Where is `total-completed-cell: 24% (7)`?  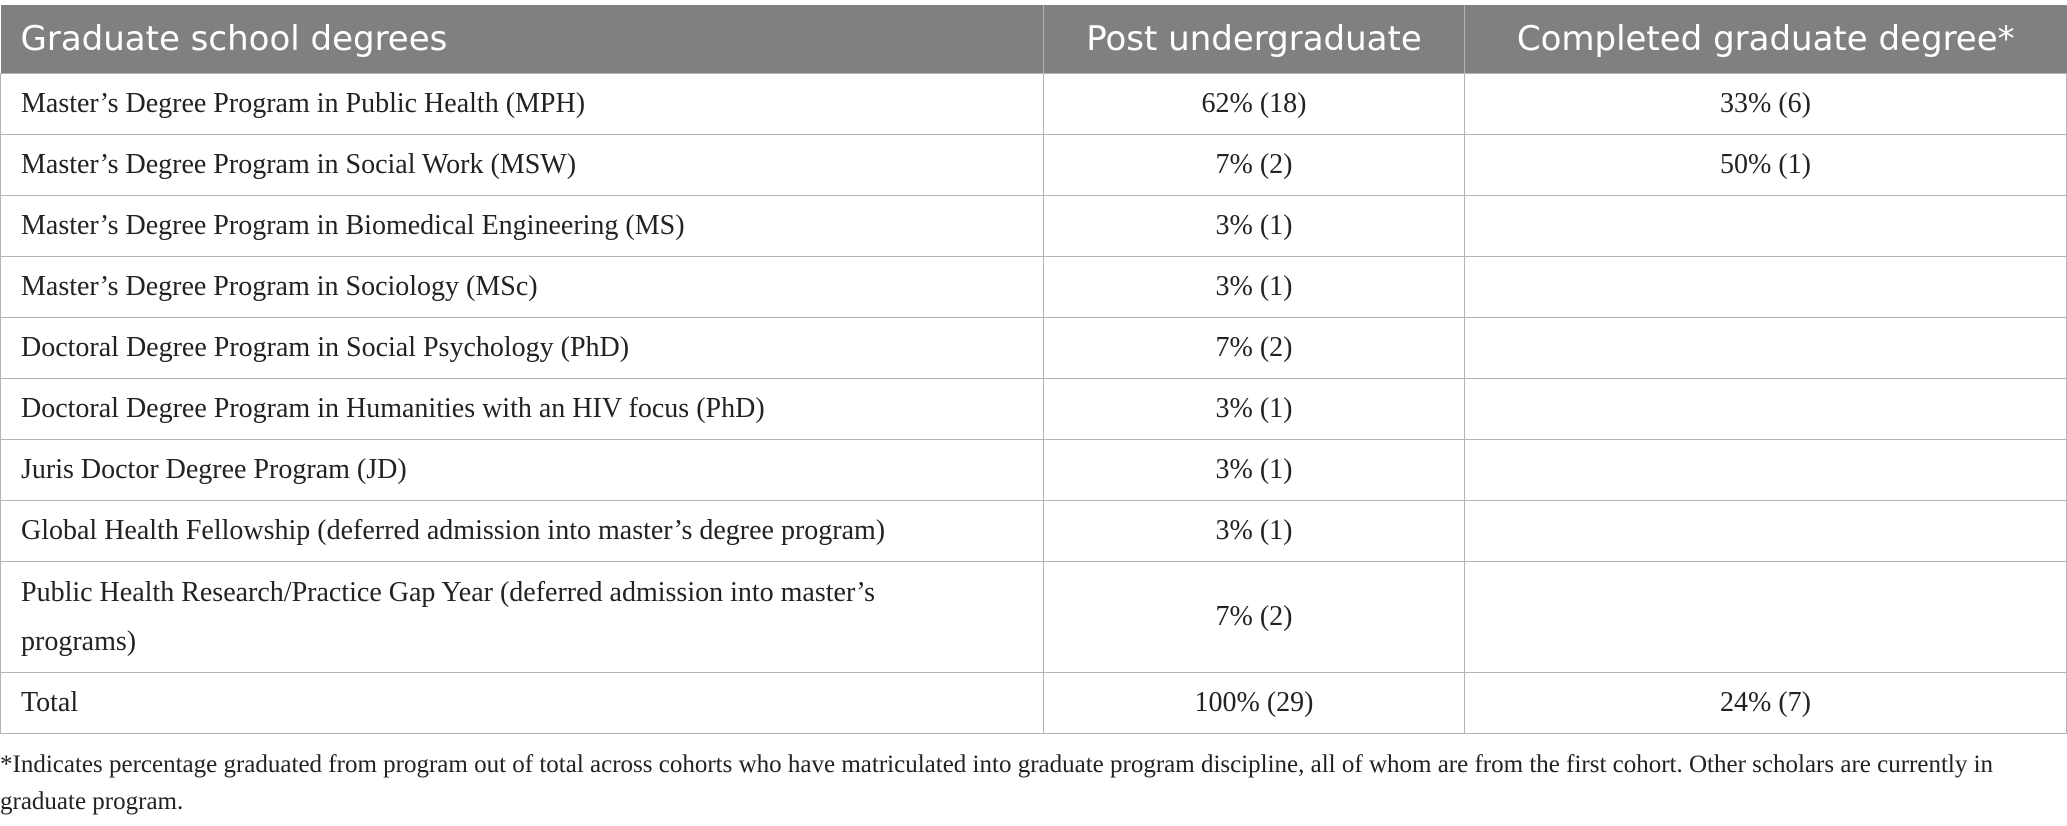
total-completed-cell: 24% (7) is located at coordinates (1765, 703).